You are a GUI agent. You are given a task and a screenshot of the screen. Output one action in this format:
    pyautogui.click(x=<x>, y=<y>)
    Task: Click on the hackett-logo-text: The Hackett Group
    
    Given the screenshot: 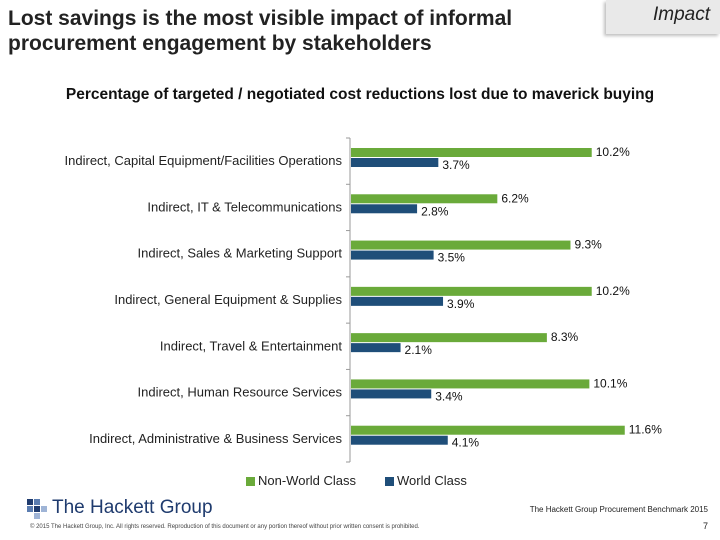 What is the action you would take?
    pyautogui.click(x=132, y=507)
    